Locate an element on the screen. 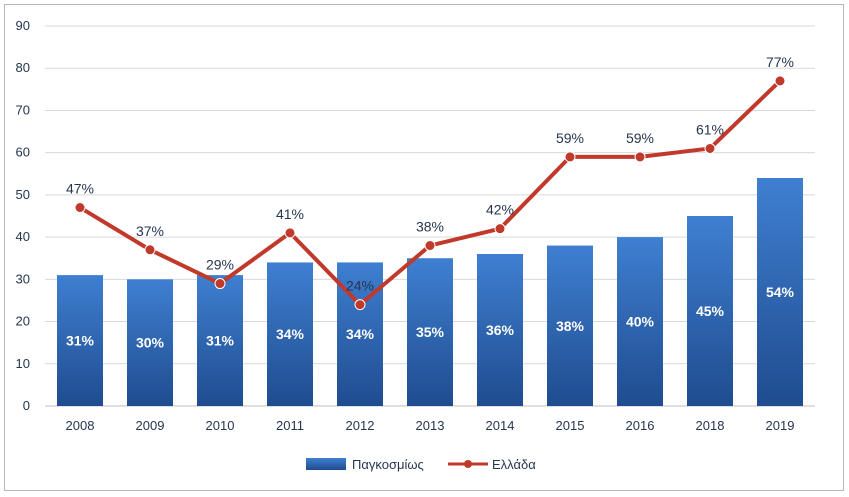  legend-label-line: Ελλάδα is located at coordinates (514, 464).